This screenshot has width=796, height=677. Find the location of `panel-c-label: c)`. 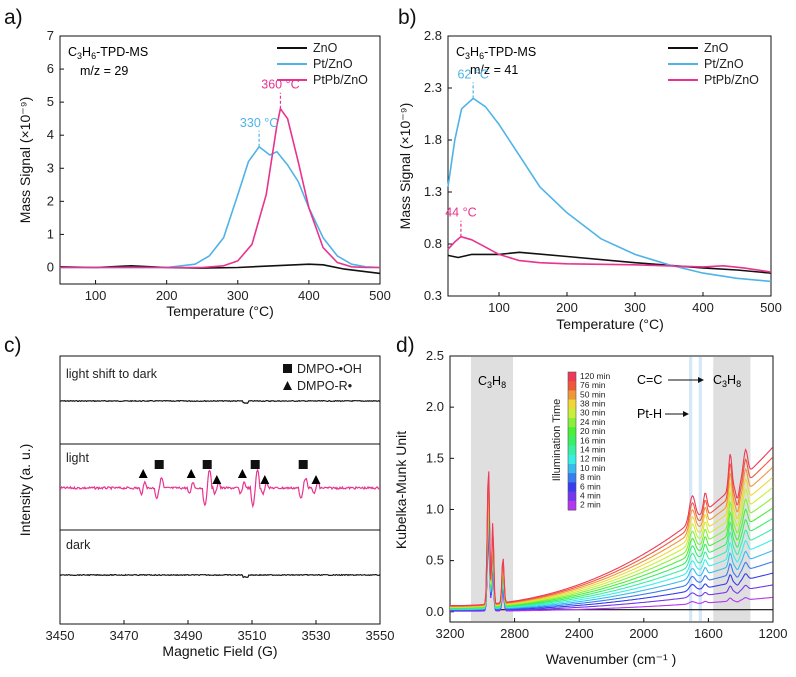

panel-c-label: c) is located at coordinates (13, 345).